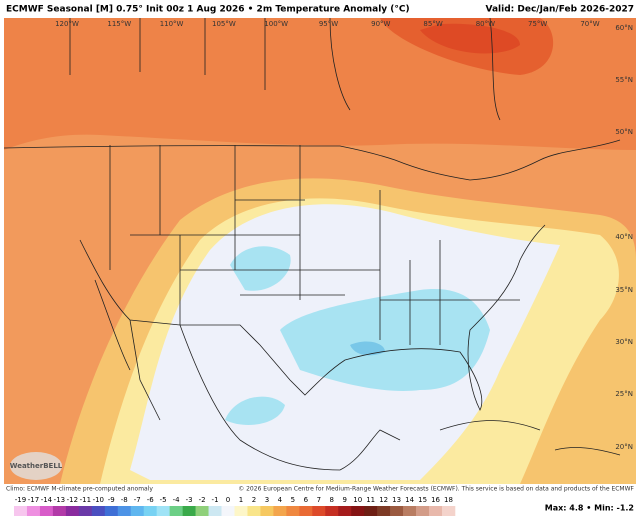  I want to click on colorbar-label: 12, so click(383, 500).